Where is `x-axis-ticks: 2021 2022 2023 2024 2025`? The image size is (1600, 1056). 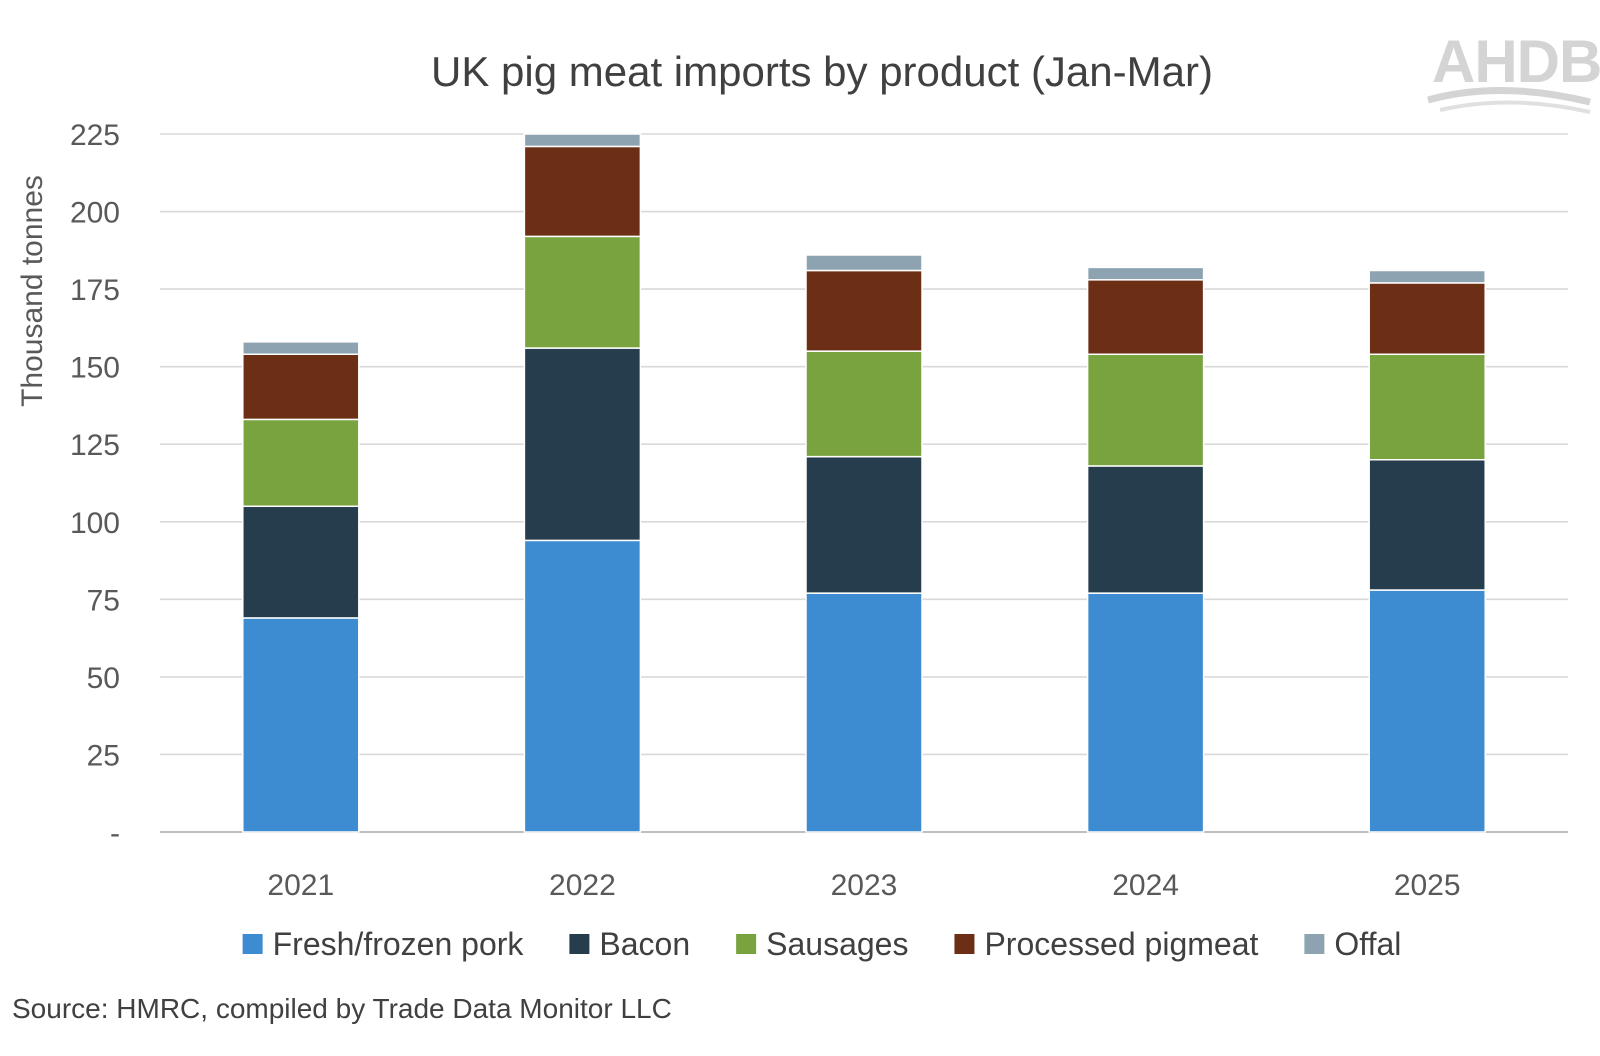 x-axis-ticks: 2021 2022 2023 2024 2025 is located at coordinates (863, 885).